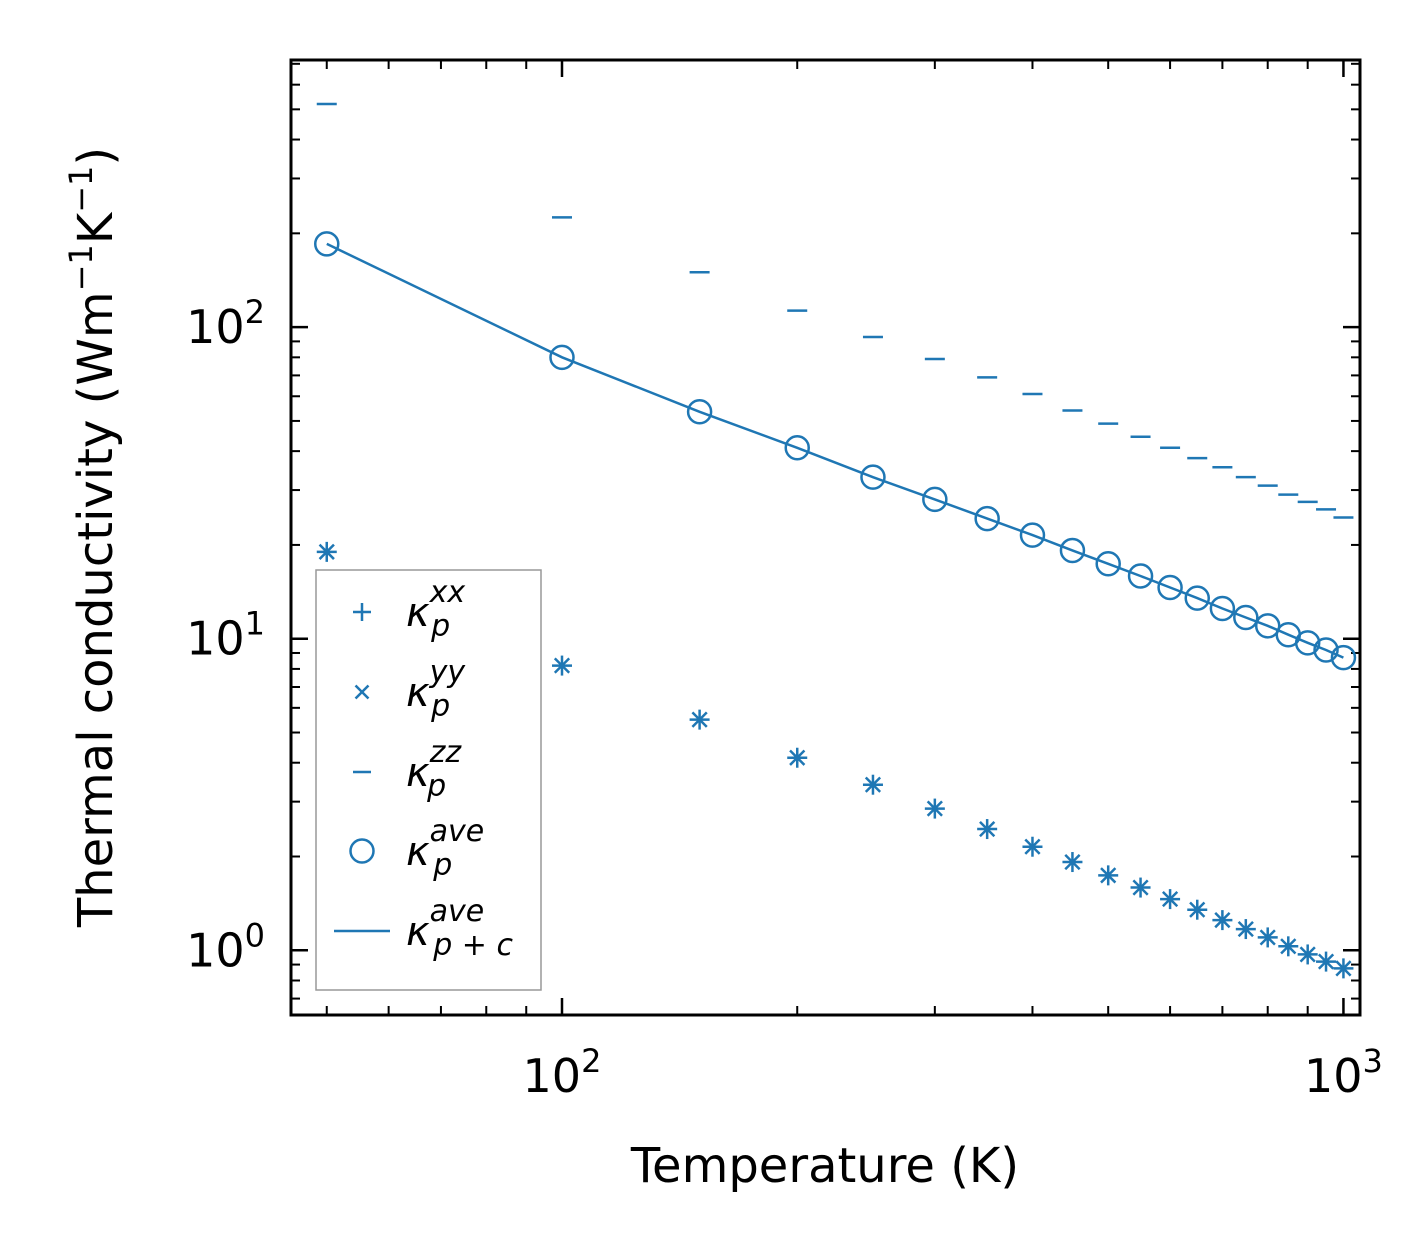 This screenshot has height=1254, width=1421. I want to click on legend-label: κzz p, so click(434, 769).